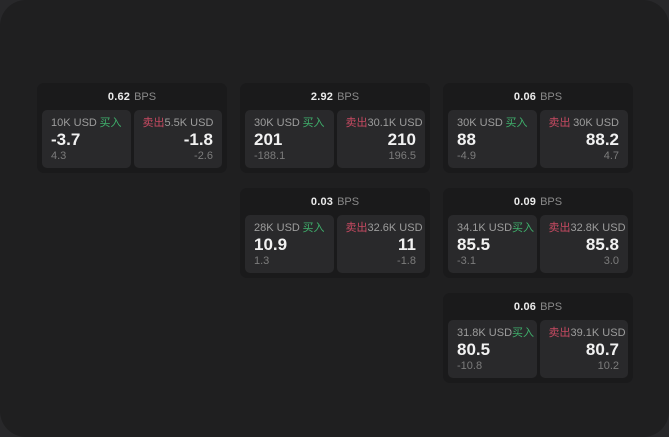  Describe the element at coordinates (538, 139) in the screenshot. I see `quote-panels: 30K USD 买入 88 -4.9 卖出 30K USD 88.2 4.7` at that location.